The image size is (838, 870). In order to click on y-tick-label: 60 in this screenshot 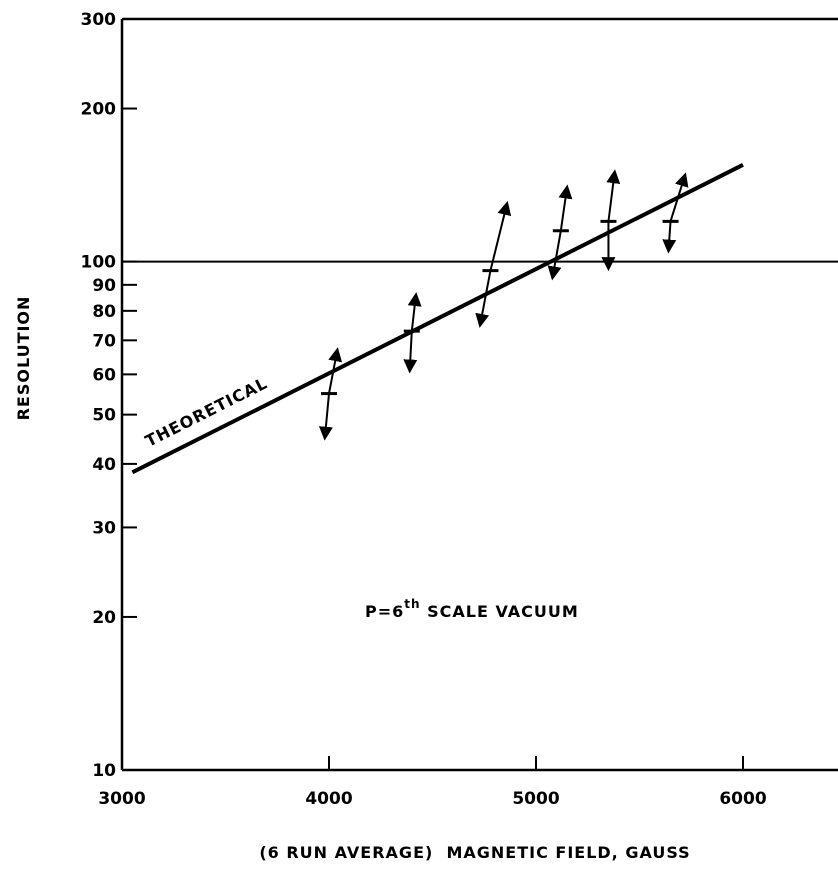, I will do `click(104, 375)`.